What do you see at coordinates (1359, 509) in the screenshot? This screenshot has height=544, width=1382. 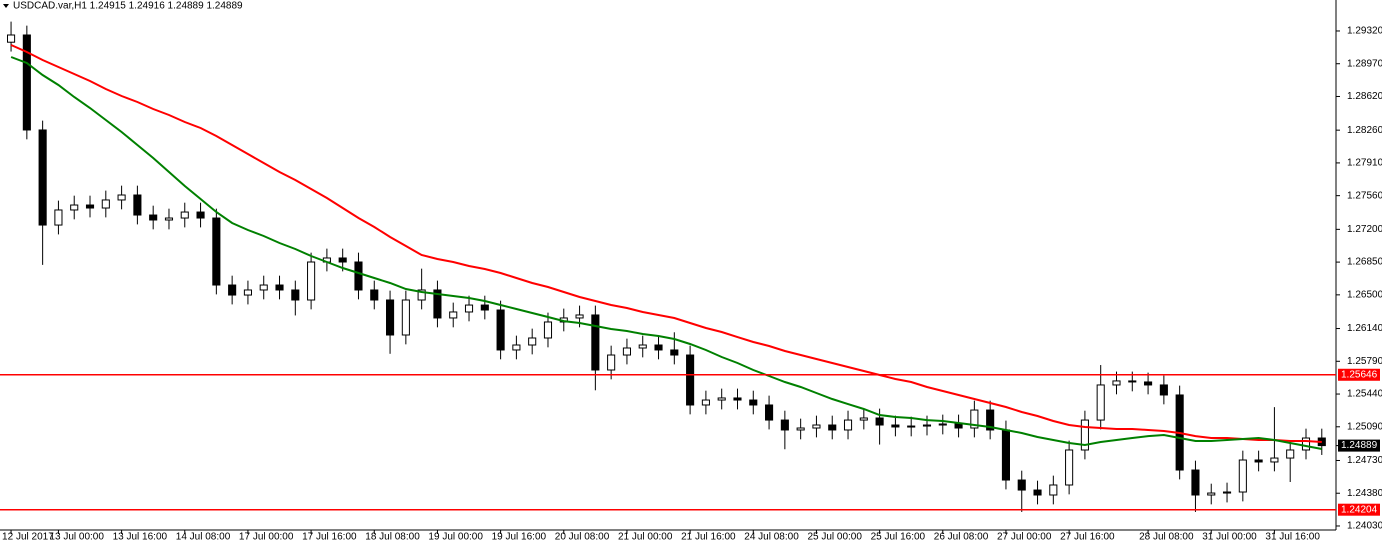 I see `level-label: 1.24204` at bounding box center [1359, 509].